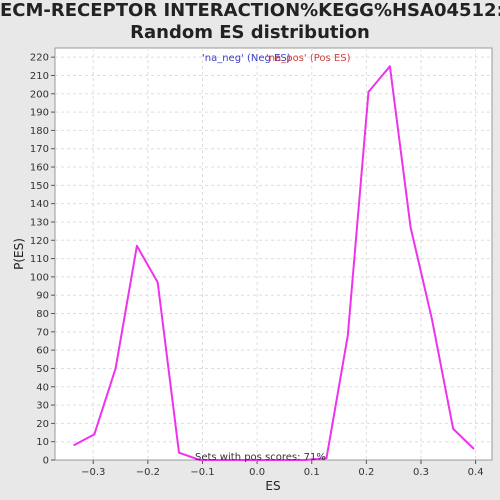 The width and height of the screenshot is (500, 500). I want to click on x-axis-ticks: −0.3 −0.2 −0.1 0.0 0.1 0.2 0.3 0.4, so click(282, 469).